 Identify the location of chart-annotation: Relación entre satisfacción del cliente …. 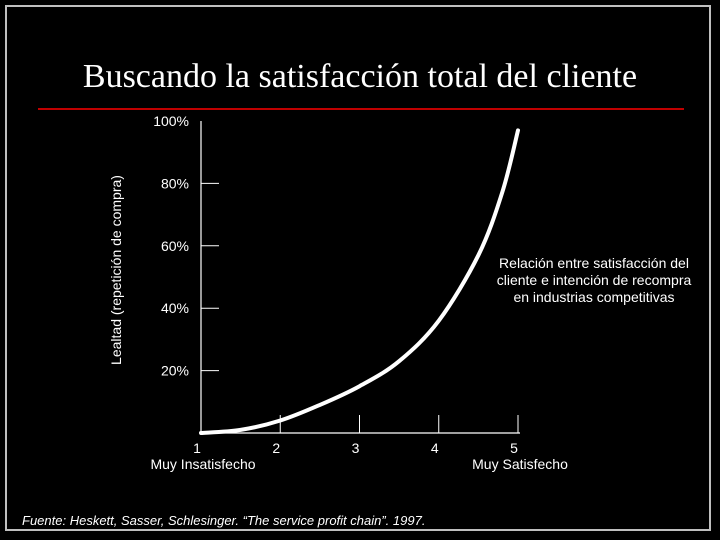
(594, 280).